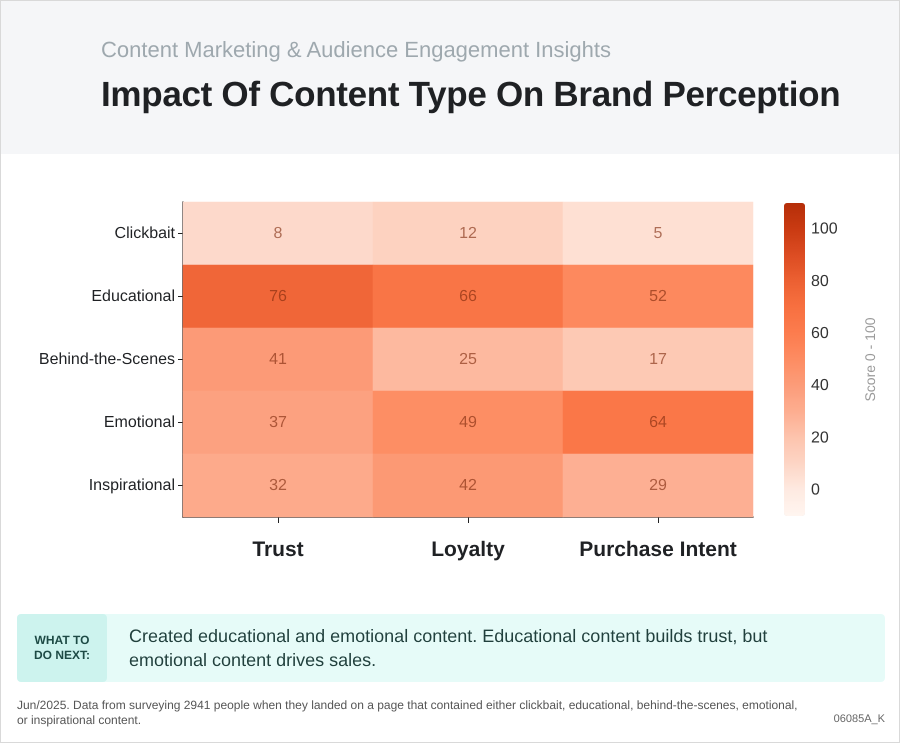 This screenshot has width=900, height=743. I want to click on data-label: 52, so click(658, 296).